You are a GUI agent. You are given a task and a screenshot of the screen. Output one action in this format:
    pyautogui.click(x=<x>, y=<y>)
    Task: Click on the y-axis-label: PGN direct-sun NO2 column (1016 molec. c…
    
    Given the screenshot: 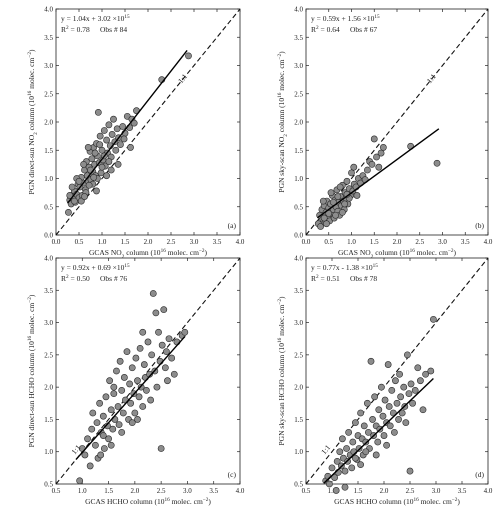 What is the action you would take?
    pyautogui.click(x=33, y=121)
    